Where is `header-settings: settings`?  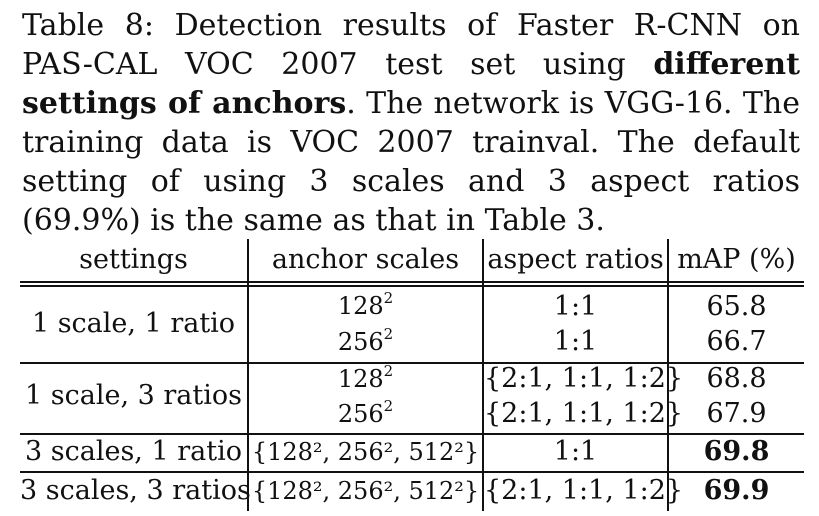
header-settings: settings is located at coordinates (133, 259).